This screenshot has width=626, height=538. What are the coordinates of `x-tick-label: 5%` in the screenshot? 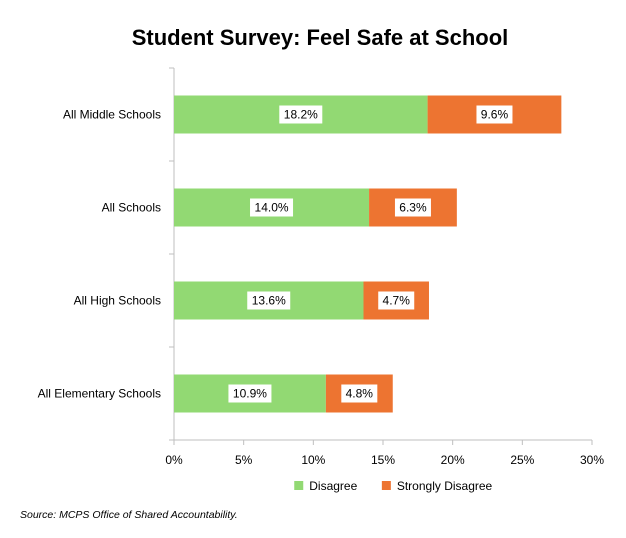 It's located at (244, 460).